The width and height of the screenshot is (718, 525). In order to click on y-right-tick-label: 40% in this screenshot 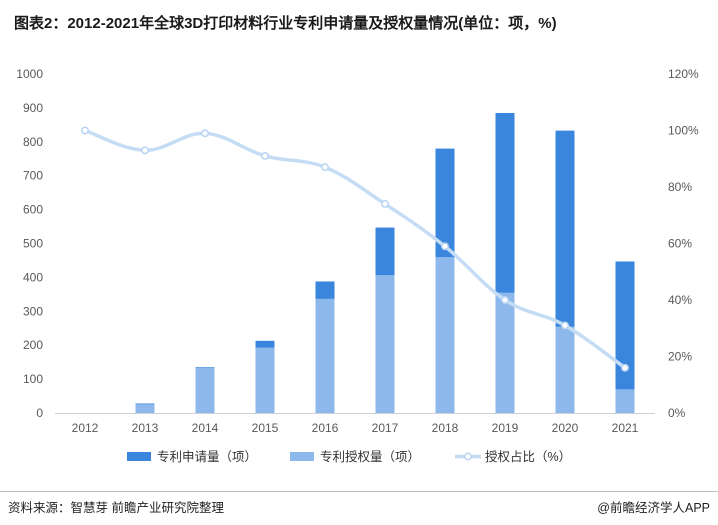, I will do `click(680, 300)`.